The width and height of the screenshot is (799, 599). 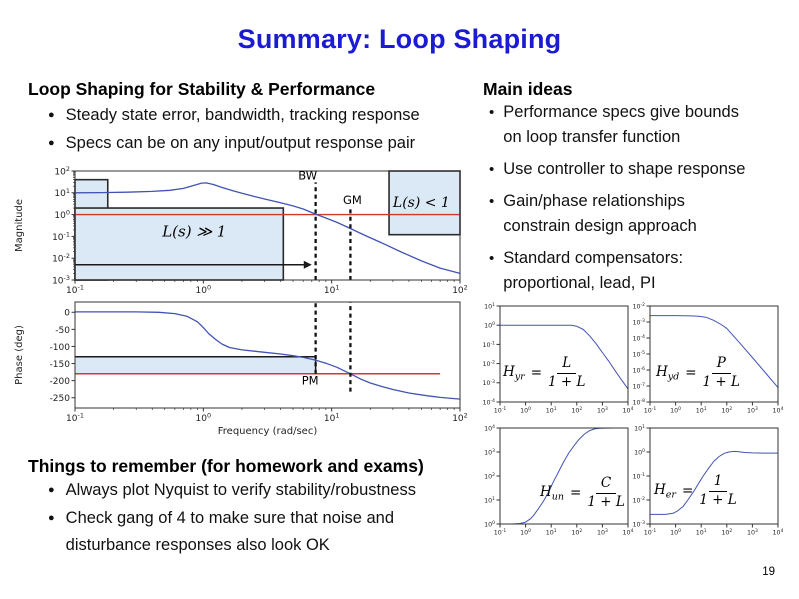 What do you see at coordinates (202, 89) in the screenshot?
I see `left-heading: Loop Shaping for Stability & Performance` at bounding box center [202, 89].